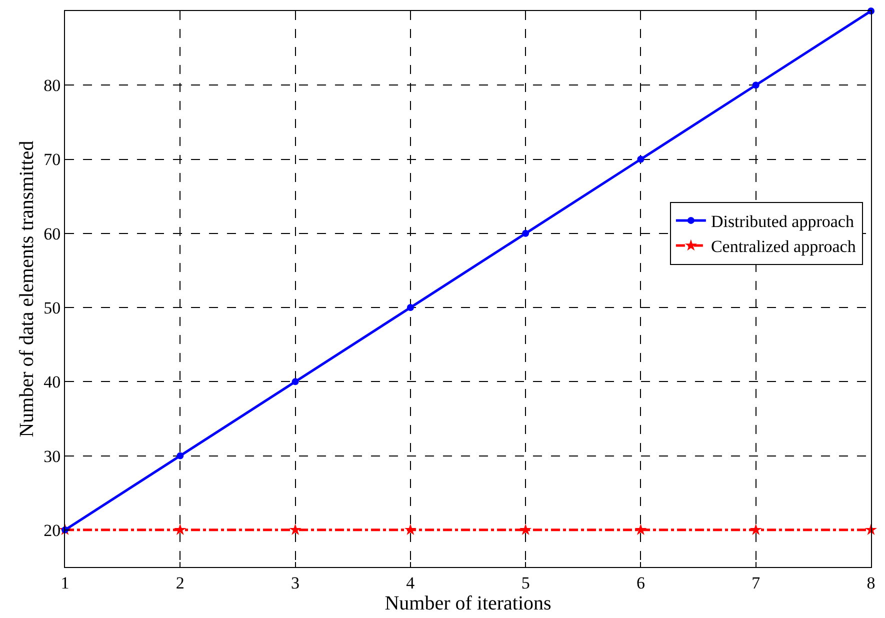  Describe the element at coordinates (756, 582) in the screenshot. I see `x-tick-label: 7` at that location.